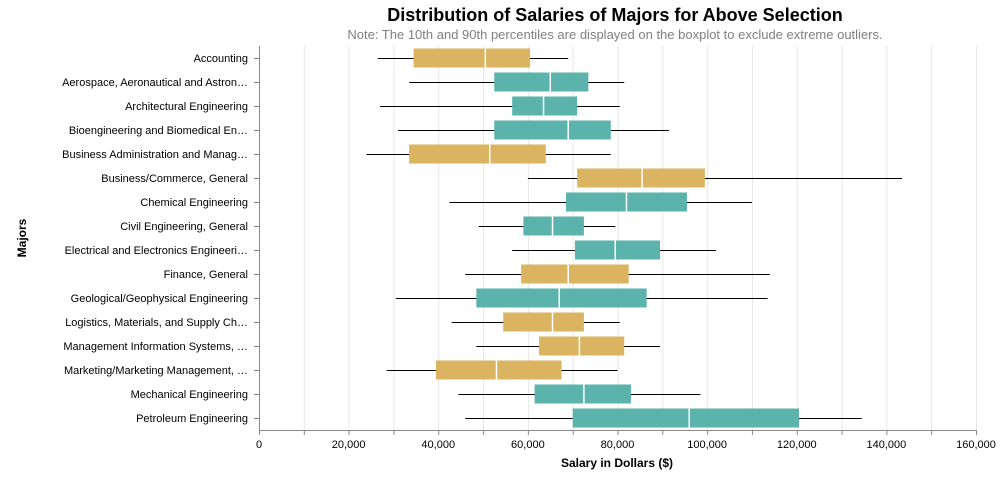 The height and width of the screenshot is (487, 1003). I want to click on category-label: Chemical Engineering, so click(194, 203).